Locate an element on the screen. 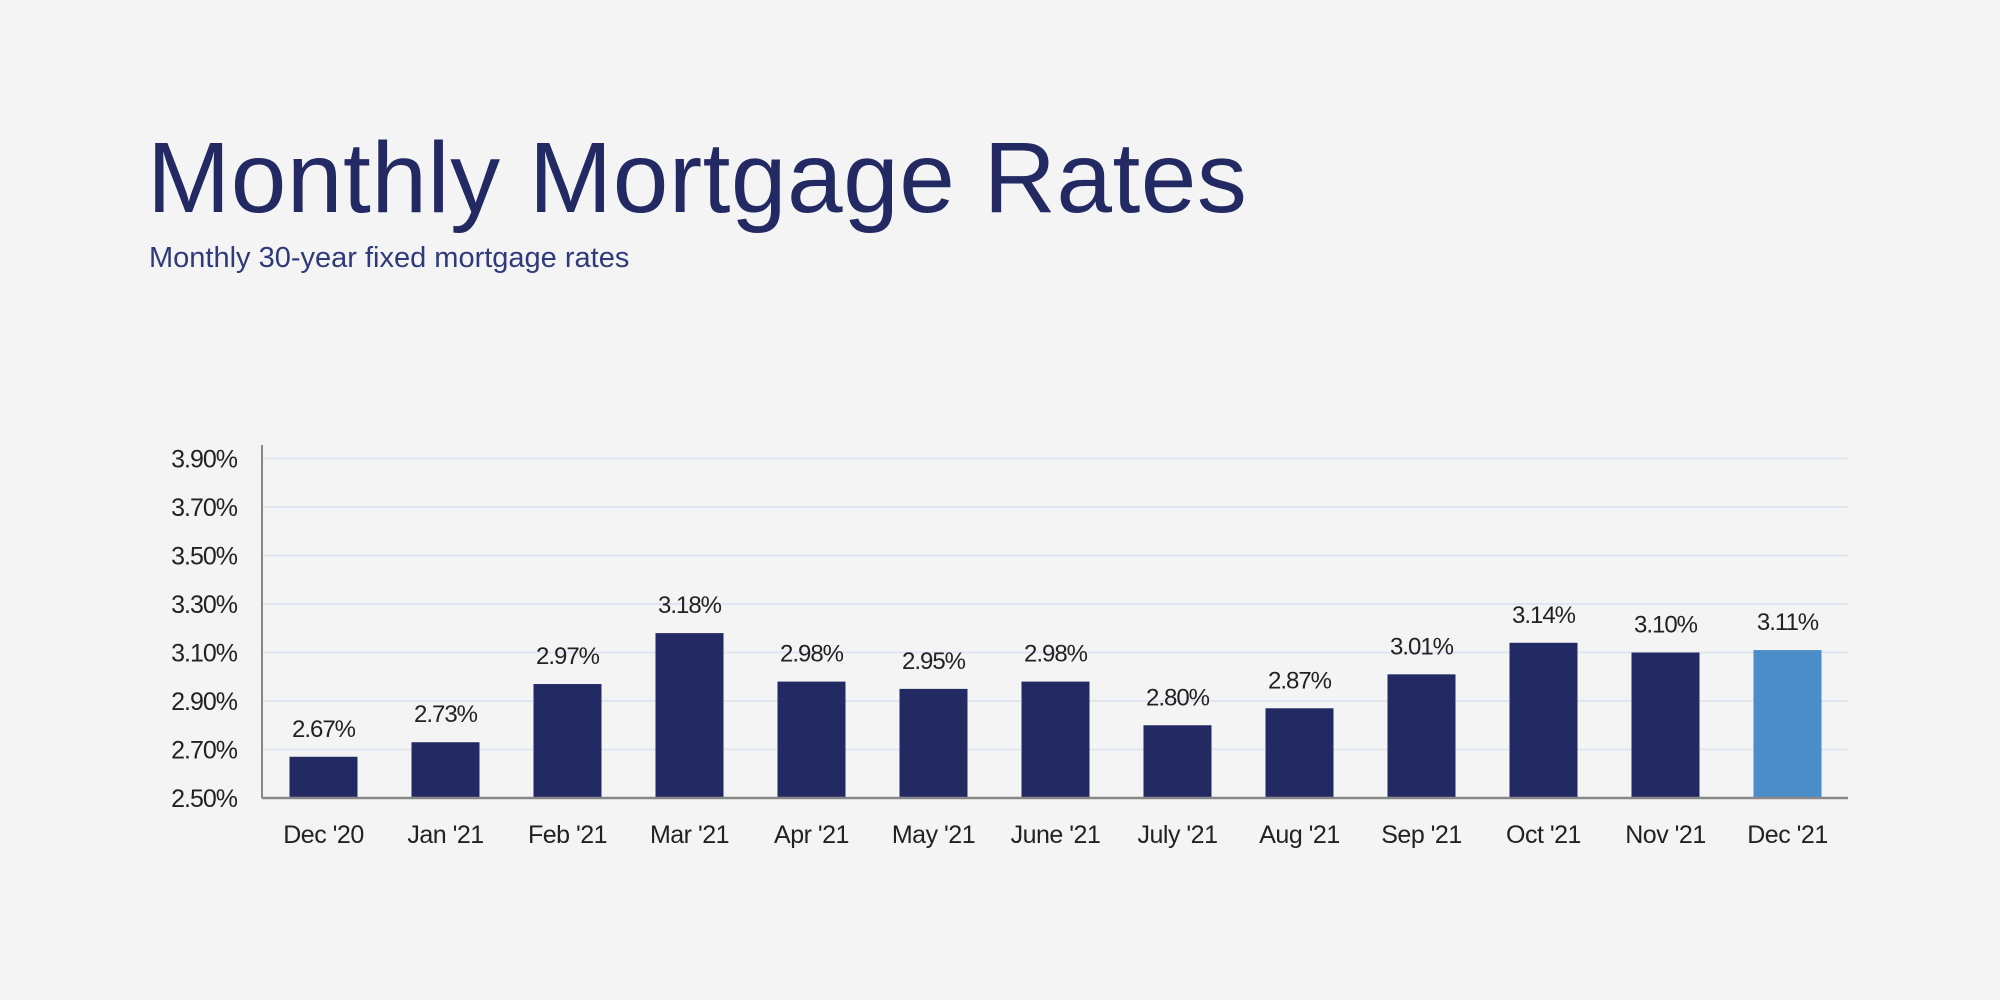 The height and width of the screenshot is (1000, 2000). x-tick-label: Aug '21 is located at coordinates (1299, 835).